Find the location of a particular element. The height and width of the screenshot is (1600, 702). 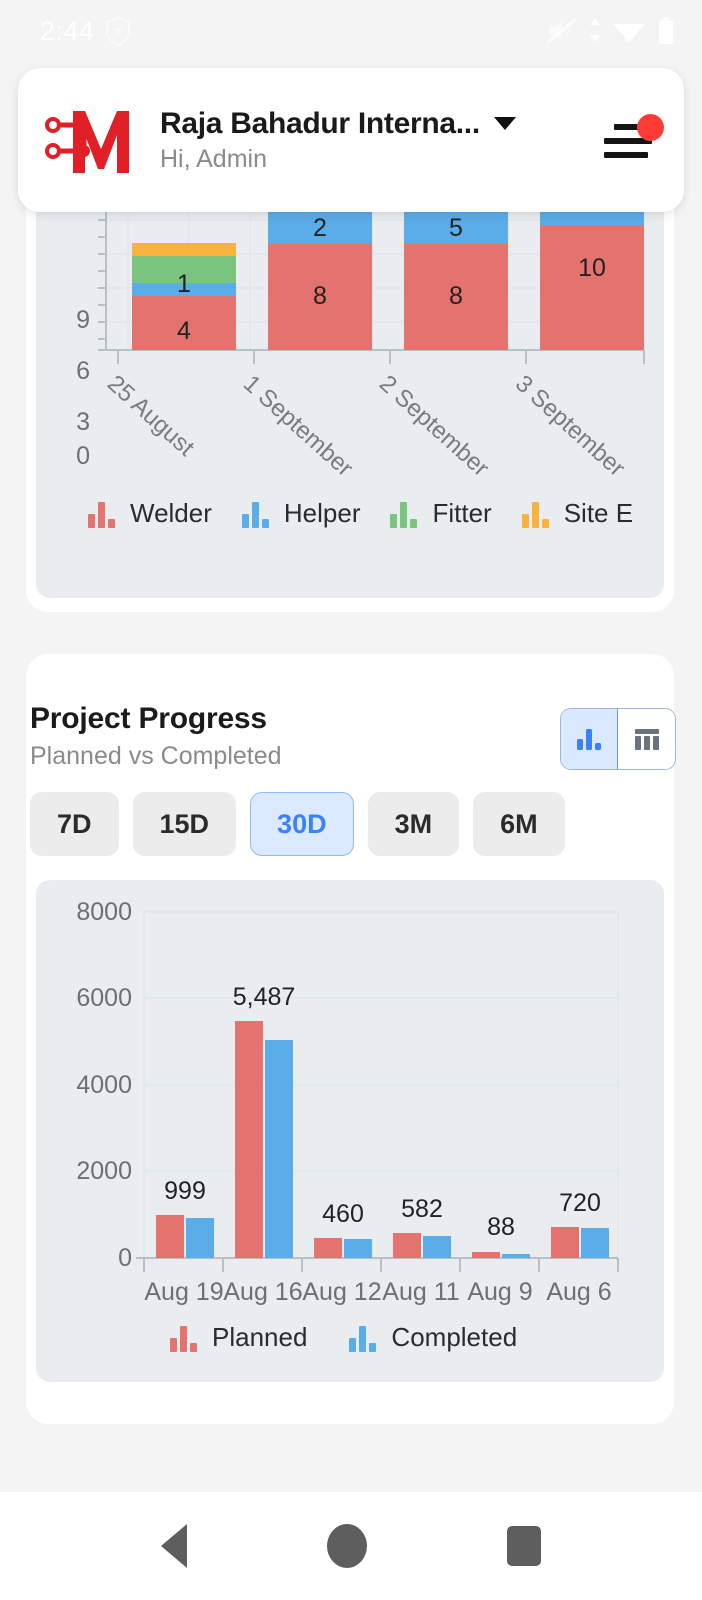

back-triangle-icon is located at coordinates (174, 1546).